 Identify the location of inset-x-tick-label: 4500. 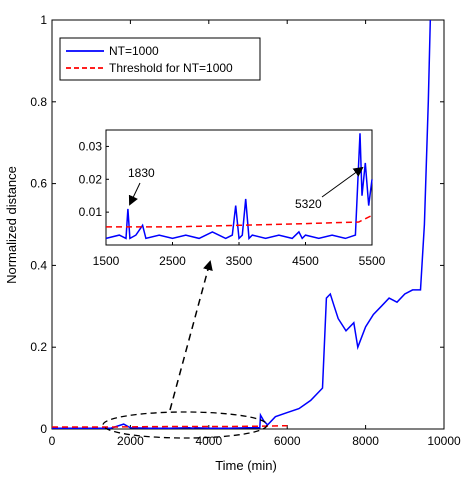
(305, 261).